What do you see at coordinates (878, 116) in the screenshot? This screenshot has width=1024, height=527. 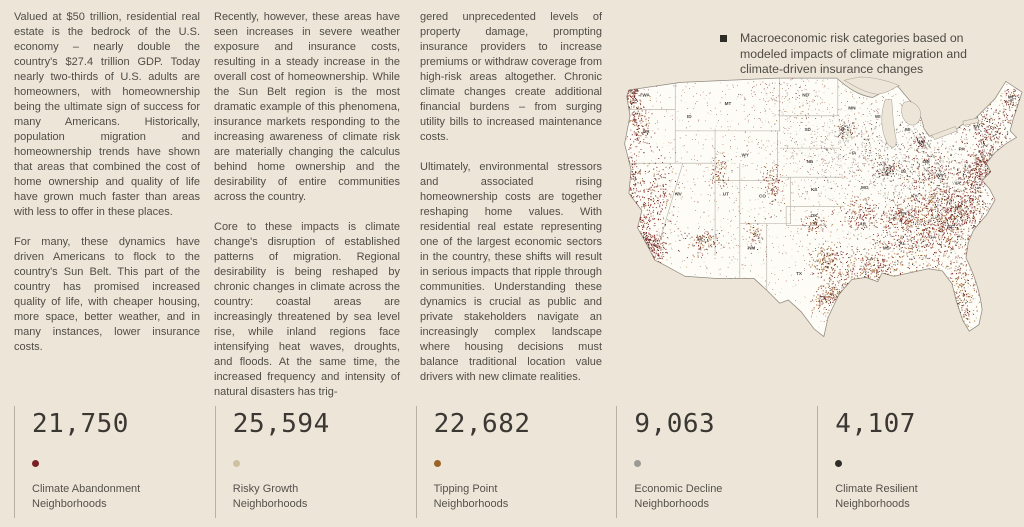 I see `svg-text: WI` at bounding box center [878, 116].